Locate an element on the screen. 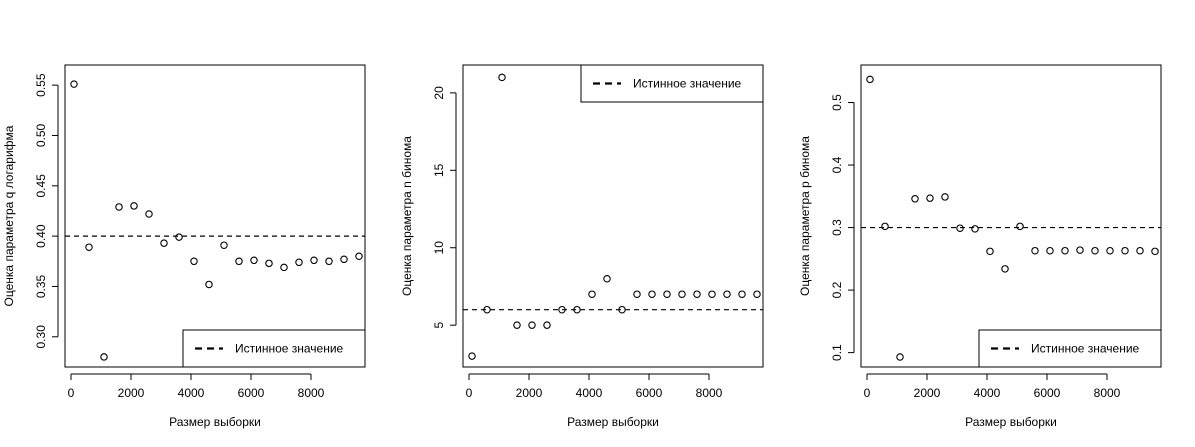  y-axis-title: Оценка параметра n бинома is located at coordinates (407, 216).